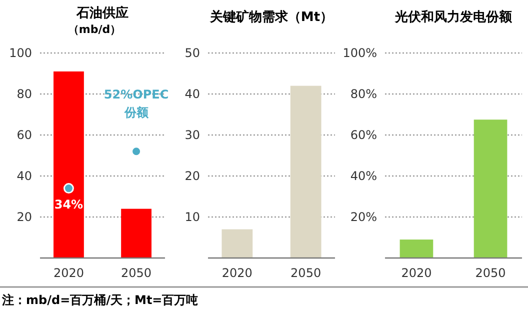  Describe the element at coordinates (24, 94) in the screenshot. I see `y-tick-label: 80` at that location.